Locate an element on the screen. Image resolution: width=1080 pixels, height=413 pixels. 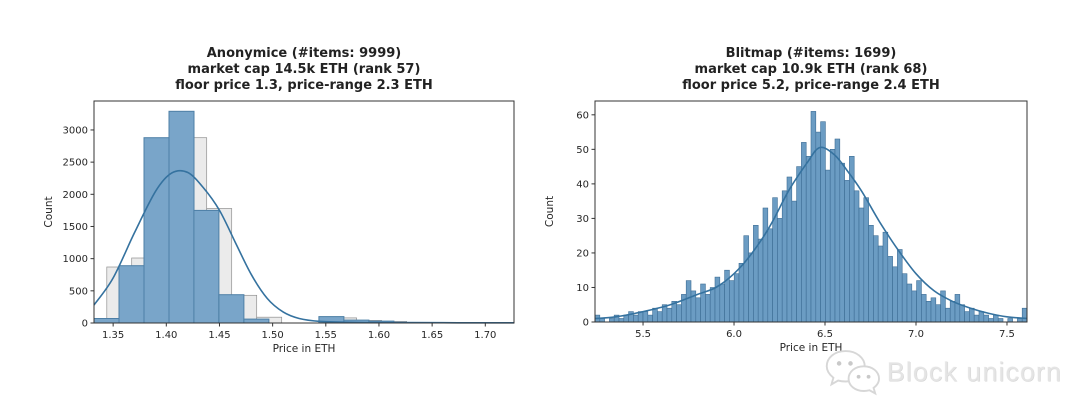
y-tick-label: 50 is located at coordinates (582, 150).